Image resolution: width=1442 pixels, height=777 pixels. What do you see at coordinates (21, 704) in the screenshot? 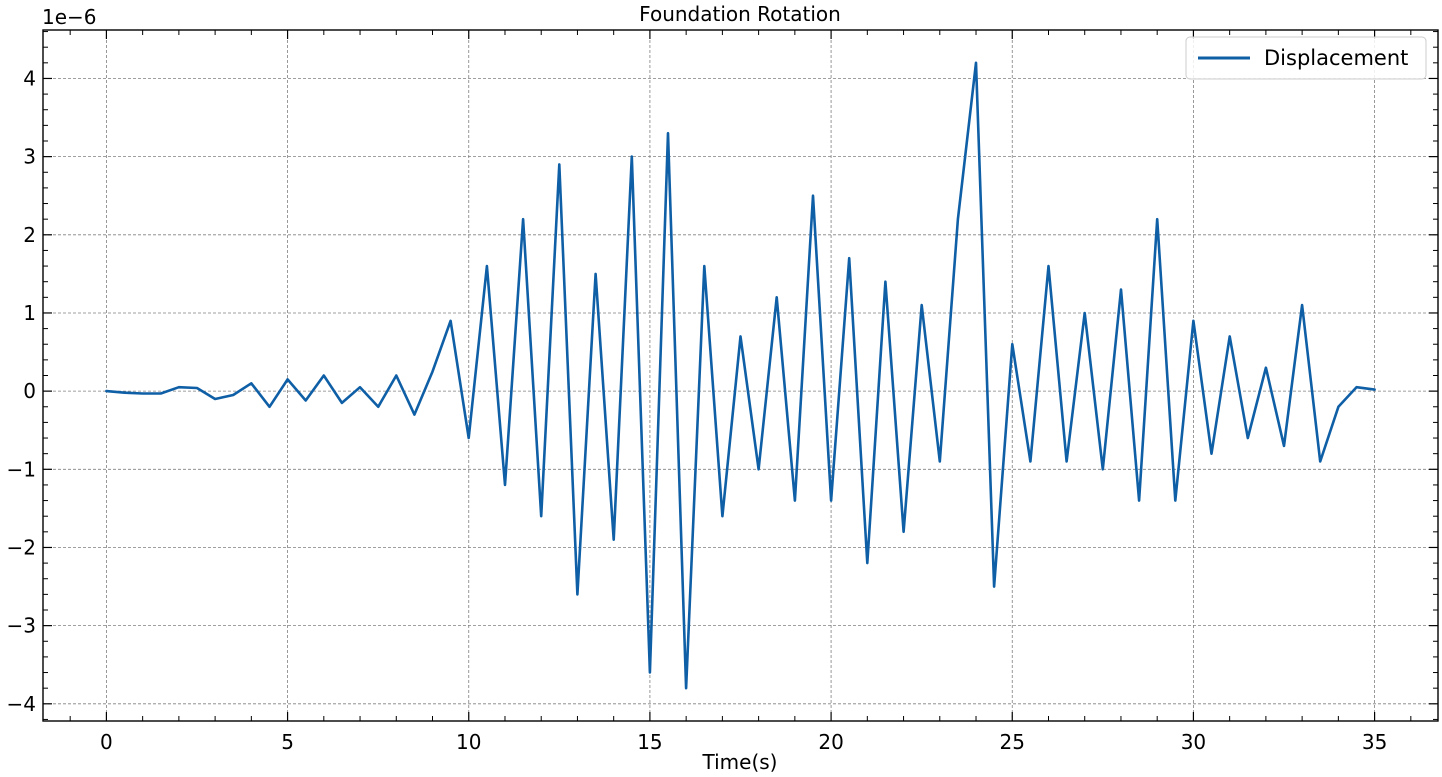
I see `y-tick-label: −4` at bounding box center [21, 704].